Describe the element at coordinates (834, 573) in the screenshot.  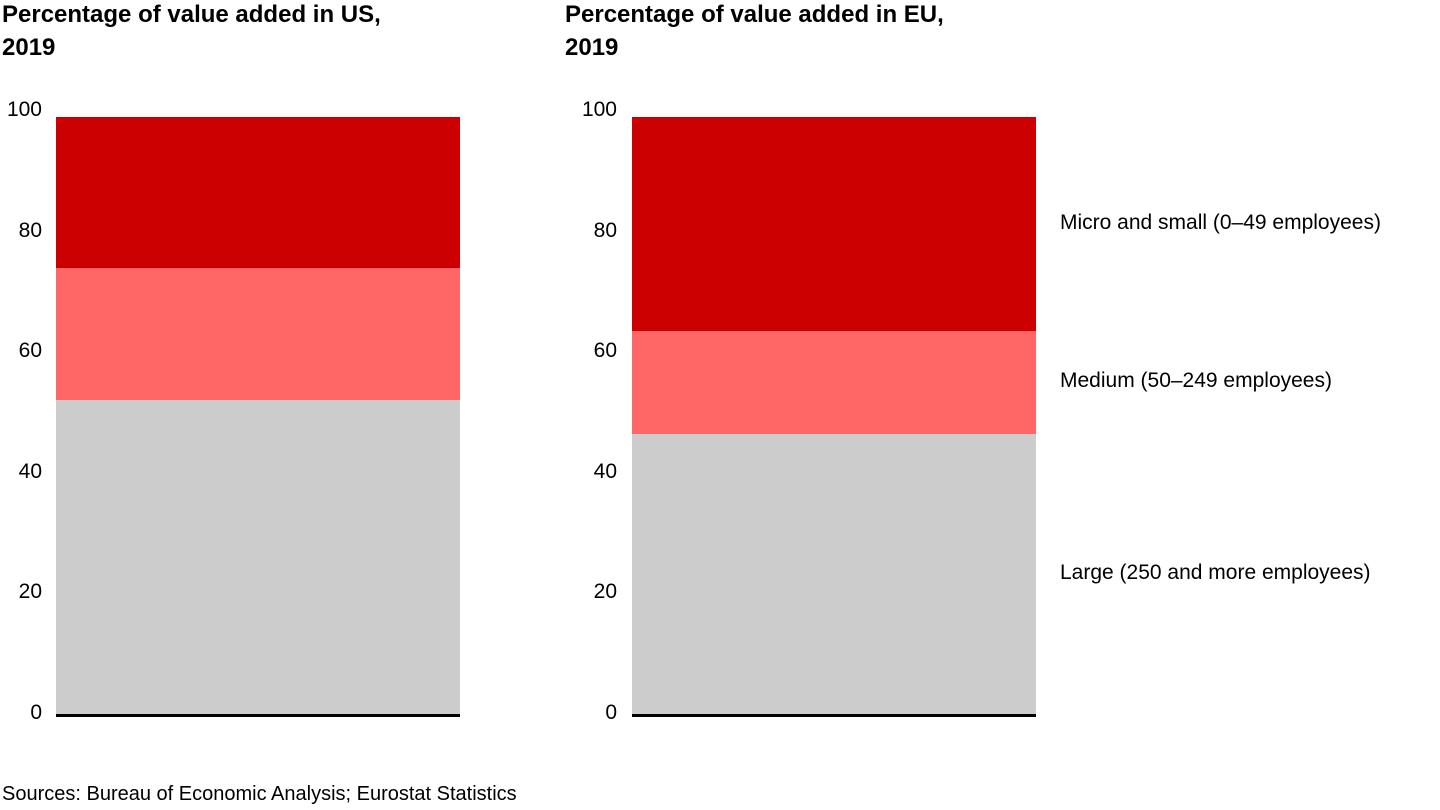
I see `bar-segment-large-eu` at that location.